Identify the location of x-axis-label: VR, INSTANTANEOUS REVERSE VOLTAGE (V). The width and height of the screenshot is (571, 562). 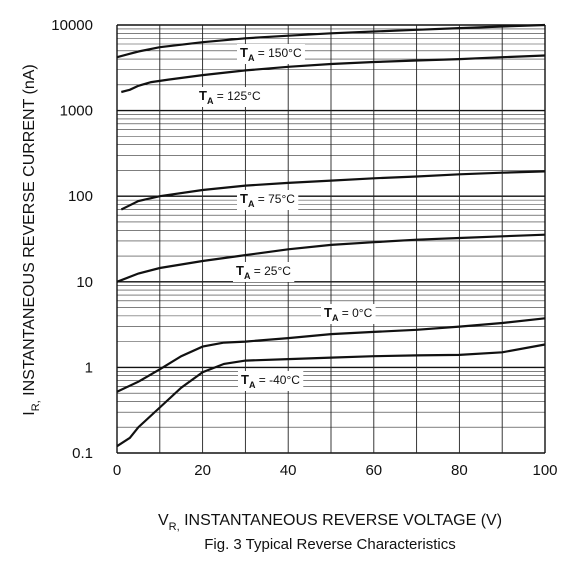
(330, 522).